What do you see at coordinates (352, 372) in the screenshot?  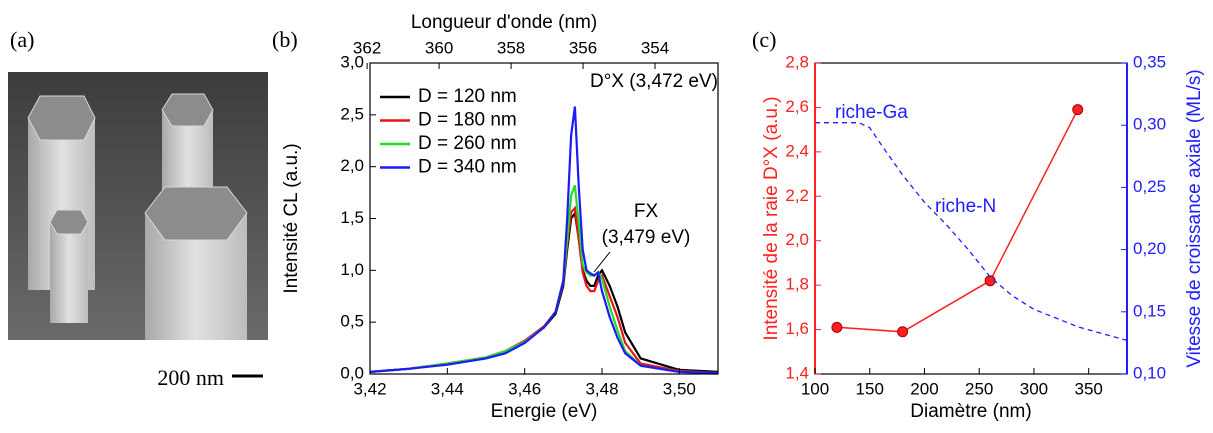 I see `y-tick-label: 0,0` at bounding box center [352, 372].